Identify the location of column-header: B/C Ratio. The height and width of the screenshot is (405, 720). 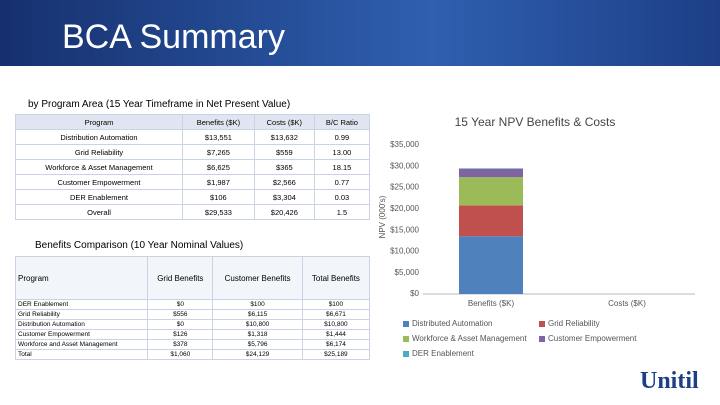
(342, 122).